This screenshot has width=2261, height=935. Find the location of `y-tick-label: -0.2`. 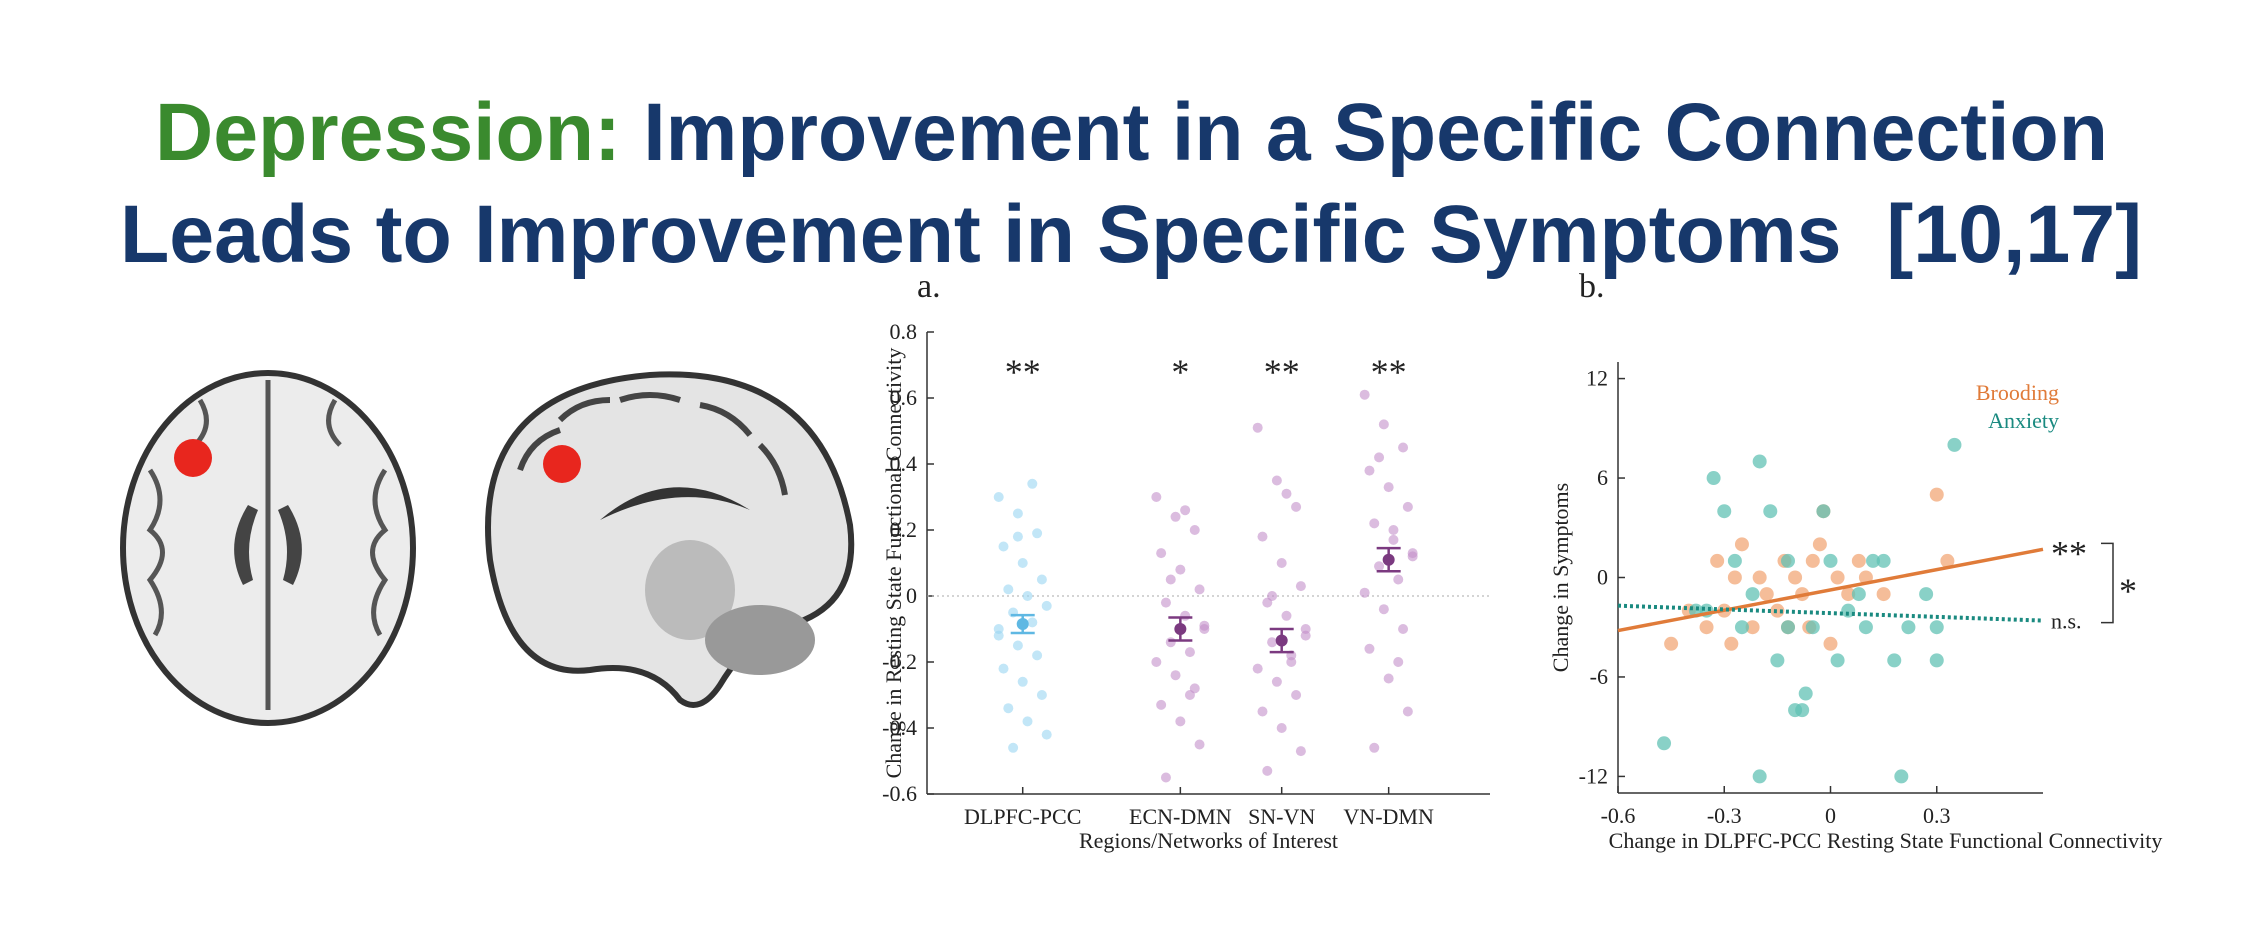

y-tick-label: -0.2 is located at coordinates (899, 661).